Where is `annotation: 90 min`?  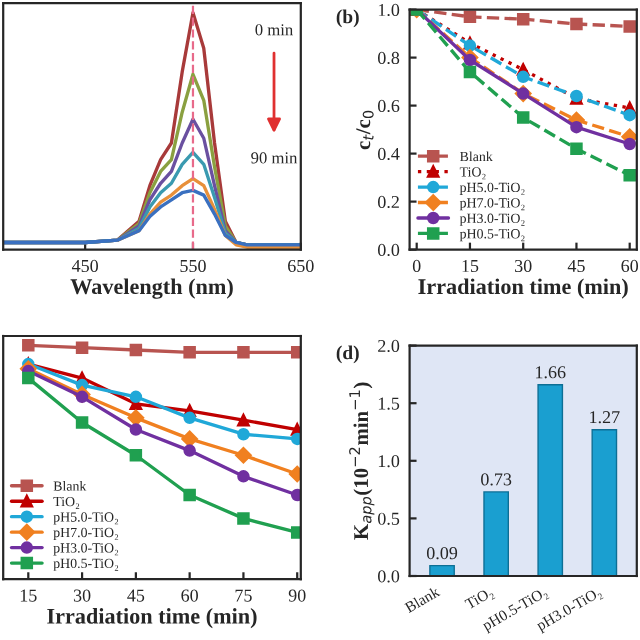 annotation: 90 min is located at coordinates (274, 158).